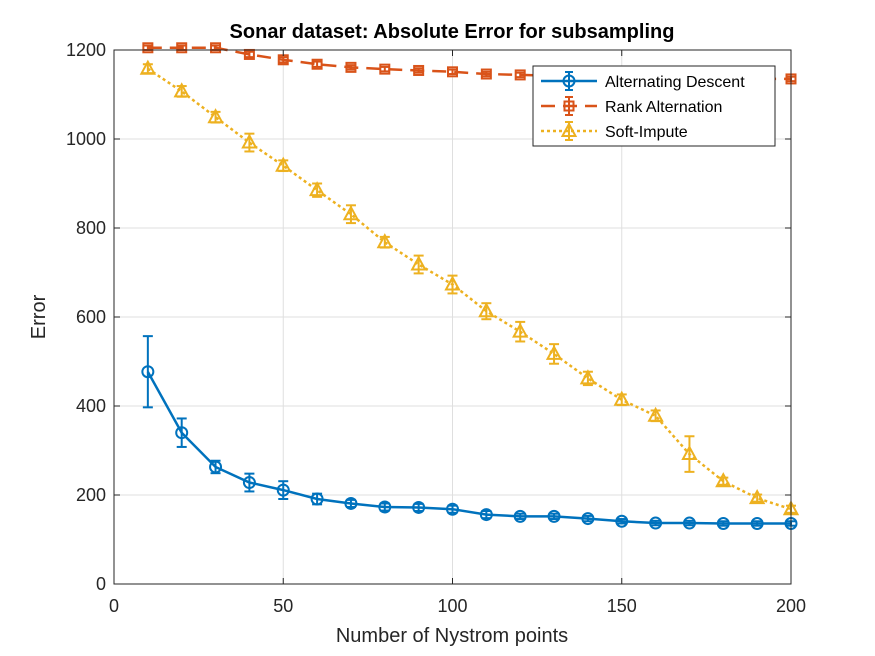 The image size is (875, 656). I want to click on y-tick-label: 1000, so click(86, 139).